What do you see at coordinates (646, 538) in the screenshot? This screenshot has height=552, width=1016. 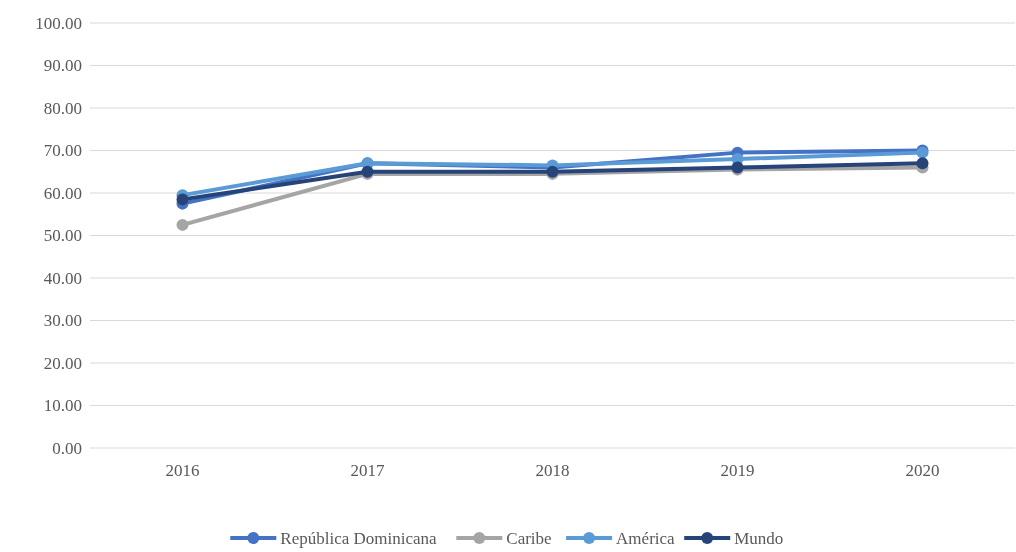 I see `legend-label: América` at bounding box center [646, 538].